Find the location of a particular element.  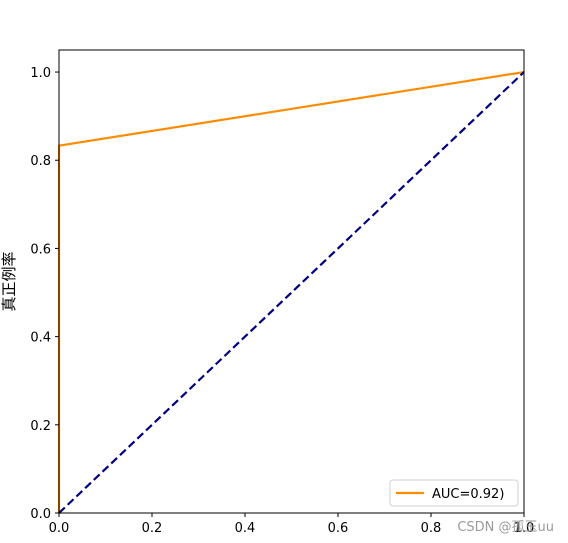

y-tick-label: 1.0 is located at coordinates (40, 73).